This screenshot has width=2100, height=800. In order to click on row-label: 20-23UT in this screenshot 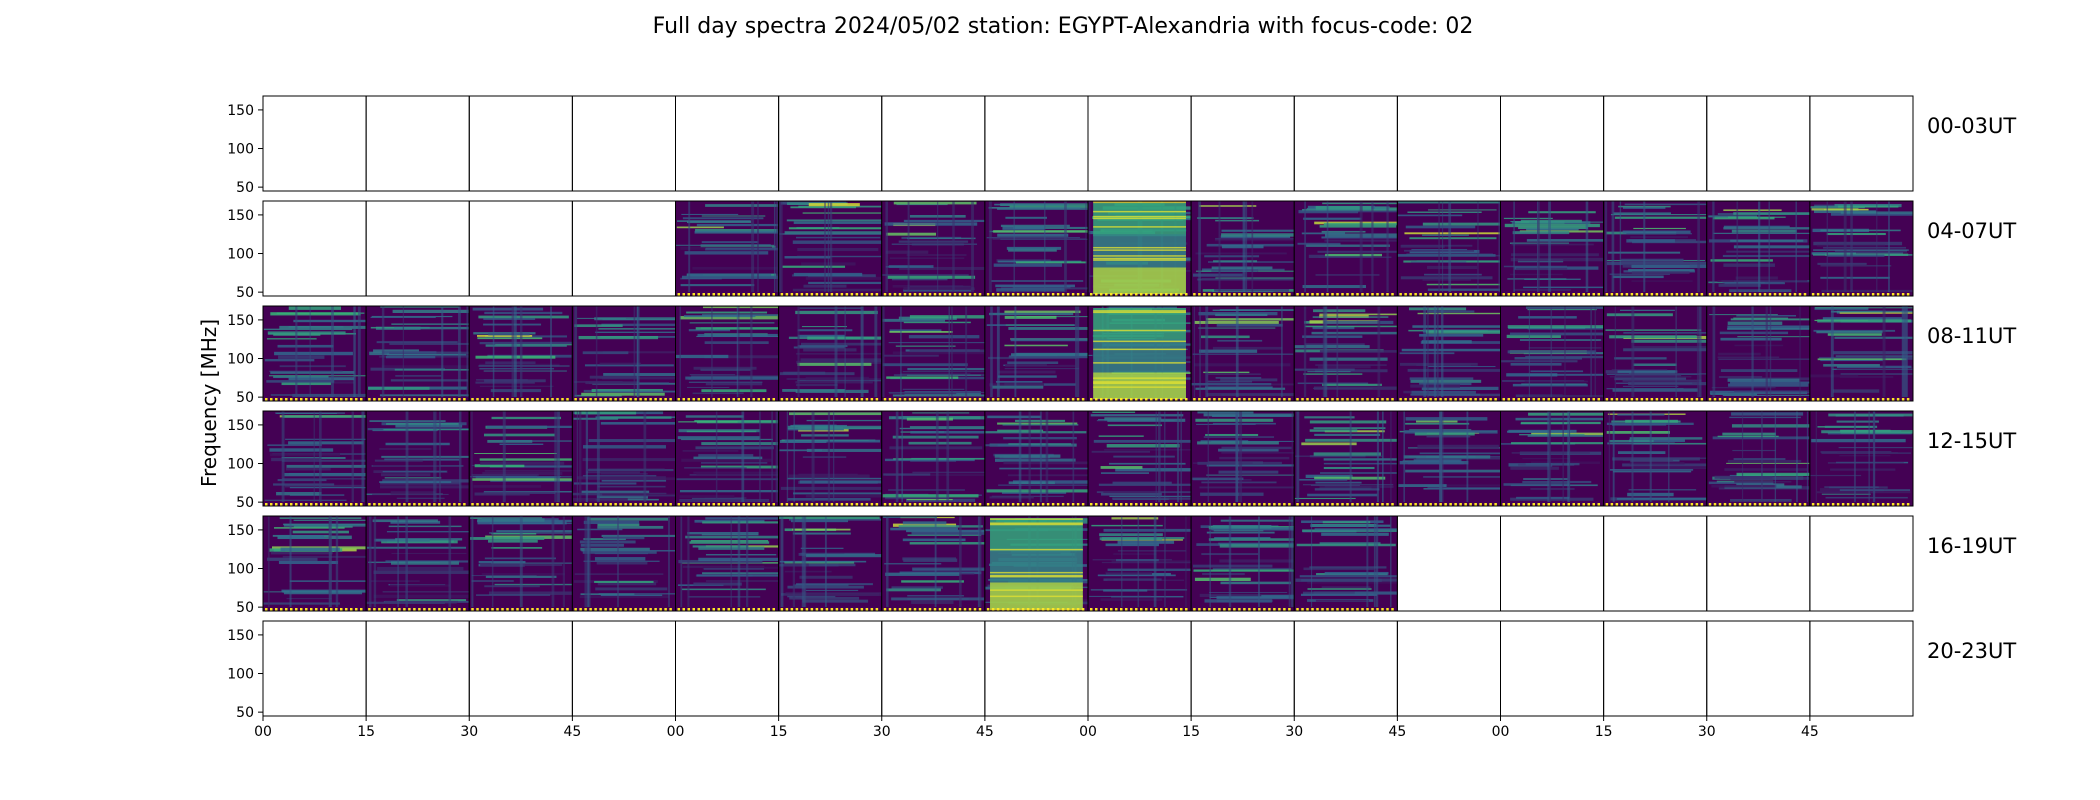, I will do `click(1971, 651)`.